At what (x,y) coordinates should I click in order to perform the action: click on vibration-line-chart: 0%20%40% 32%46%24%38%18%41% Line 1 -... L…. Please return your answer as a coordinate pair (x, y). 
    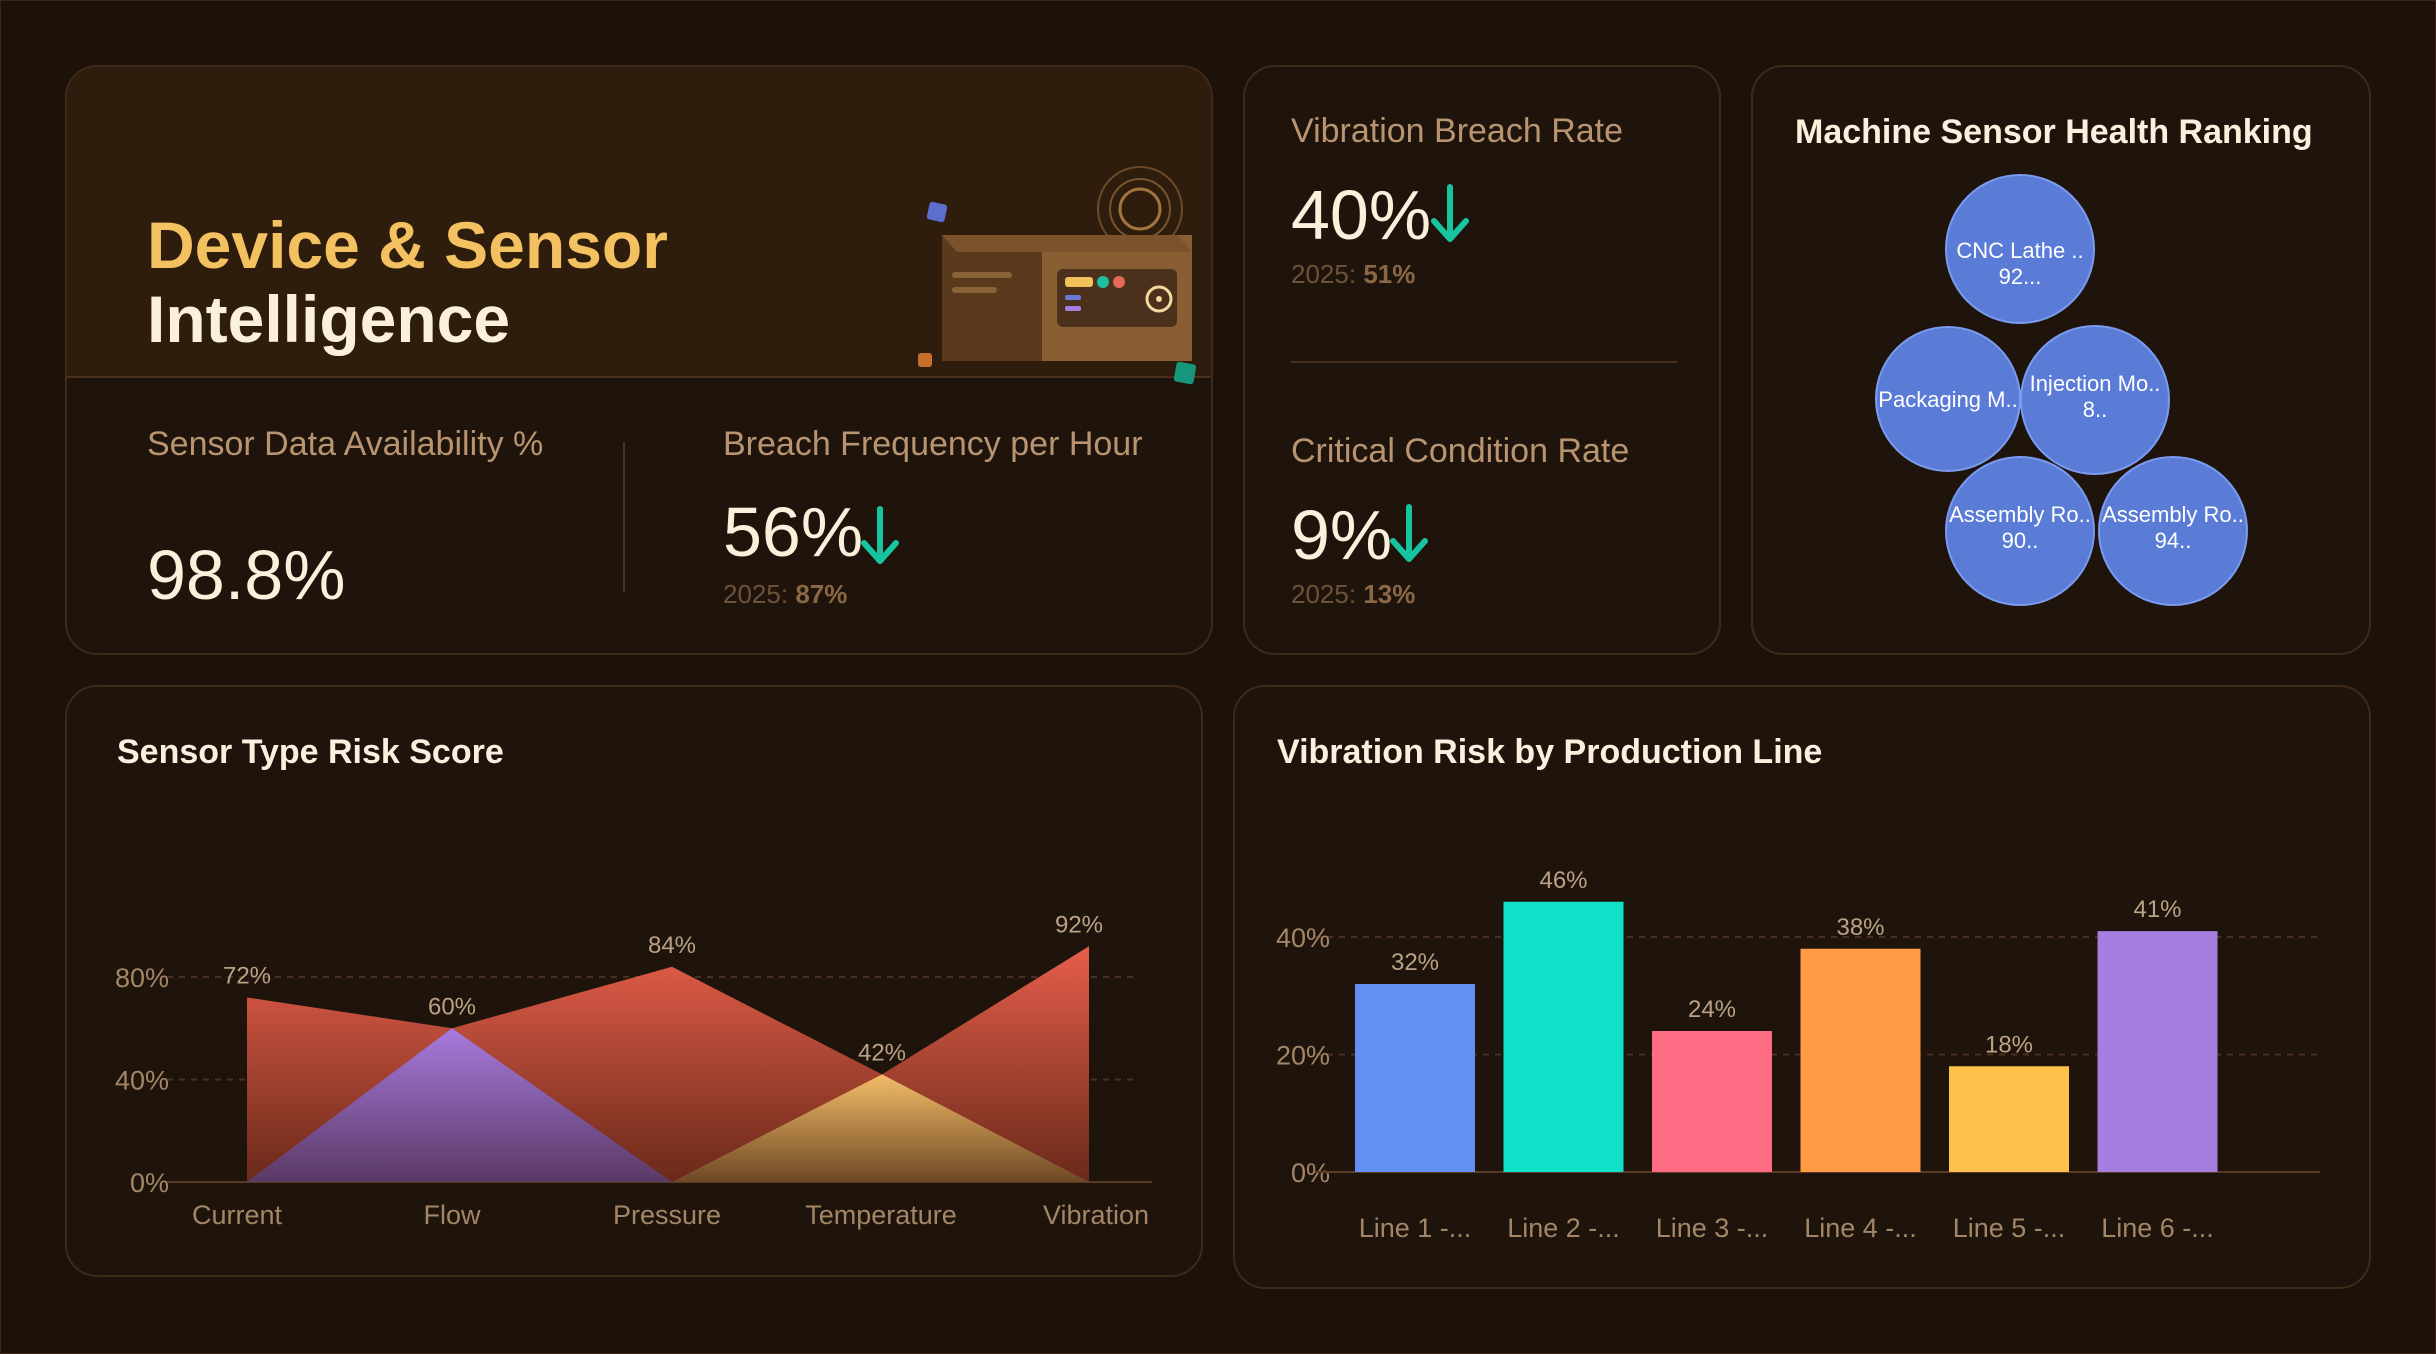
    Looking at the image, I should click on (1798, 1055).